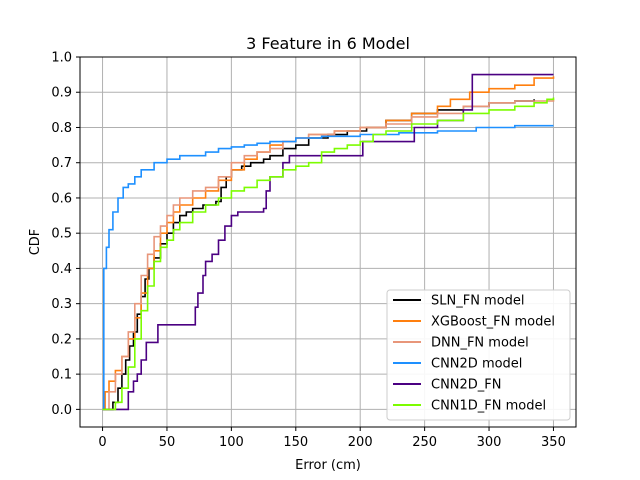 This screenshot has height=480, width=640. What do you see at coordinates (493, 322) in the screenshot?
I see `legend-label-xgboost-fn-model: XGBoost_FN model` at bounding box center [493, 322].